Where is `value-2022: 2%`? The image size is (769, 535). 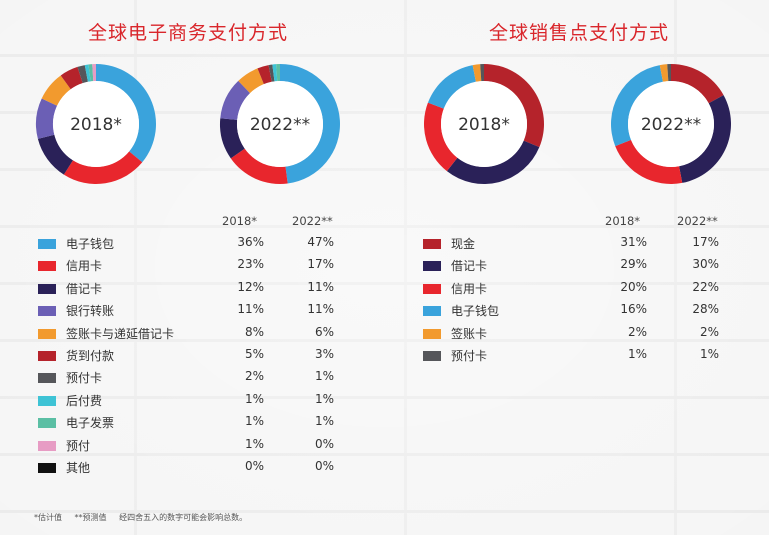
value-2022: 2% is located at coordinates (709, 331).